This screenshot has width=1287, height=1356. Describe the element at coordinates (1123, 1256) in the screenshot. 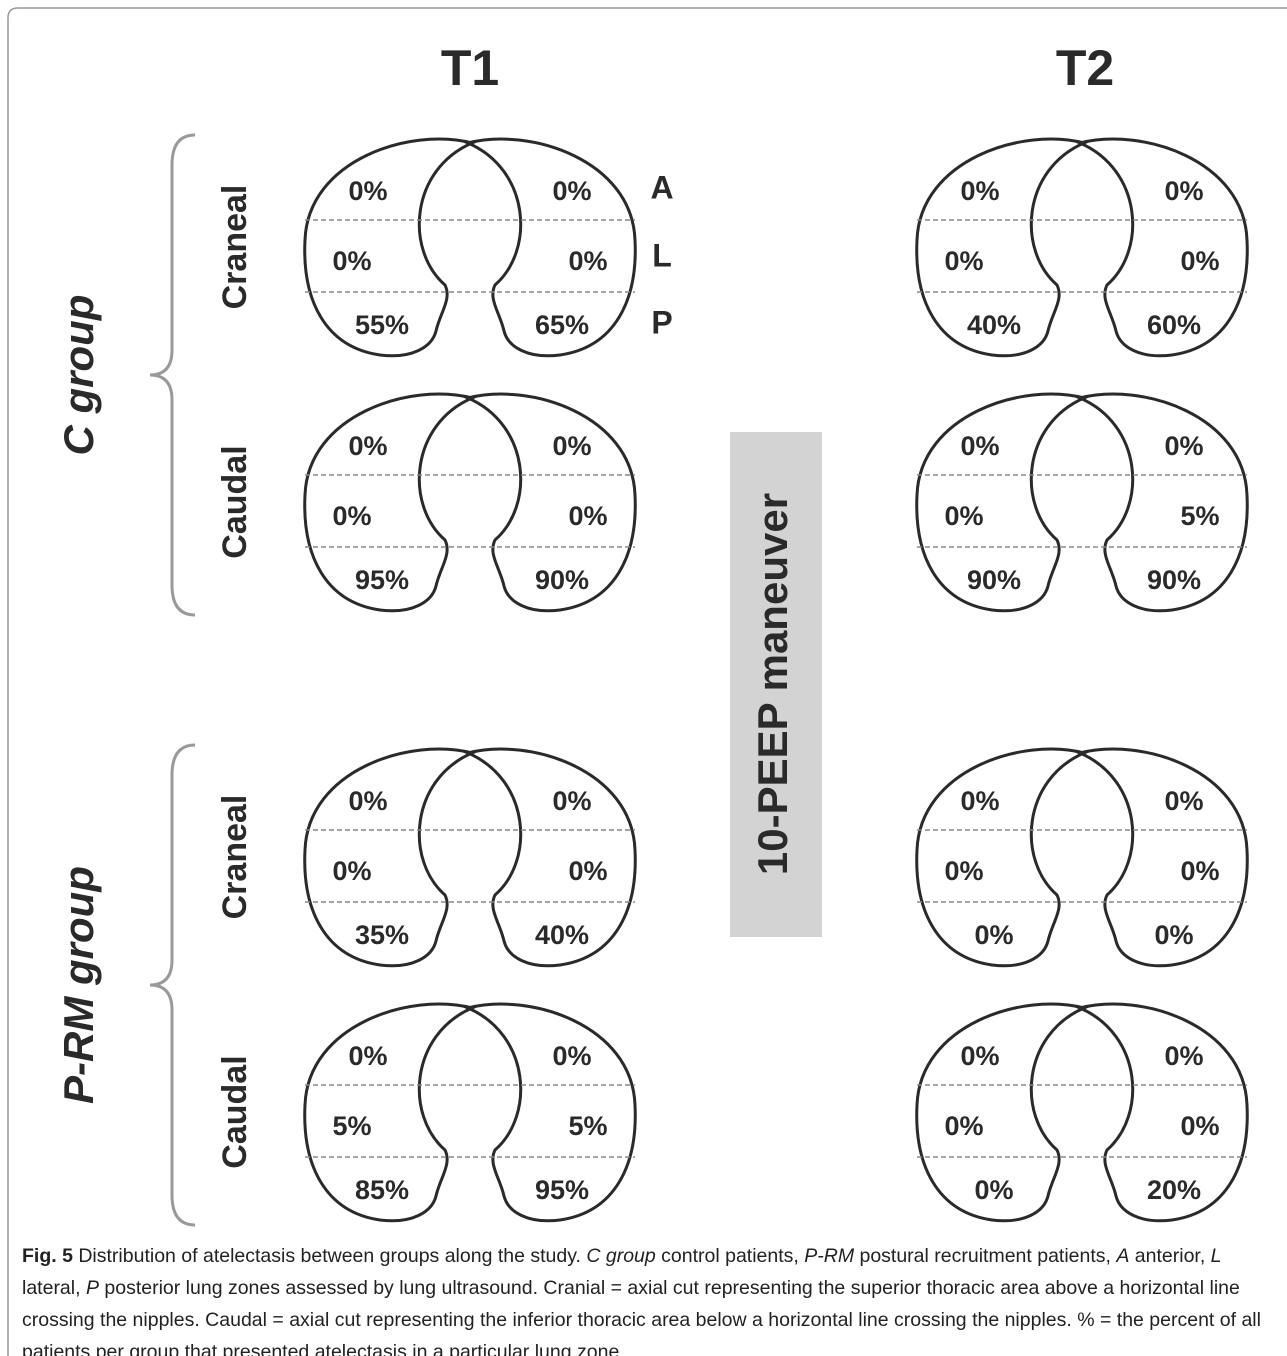

I see `caption-text: A` at that location.